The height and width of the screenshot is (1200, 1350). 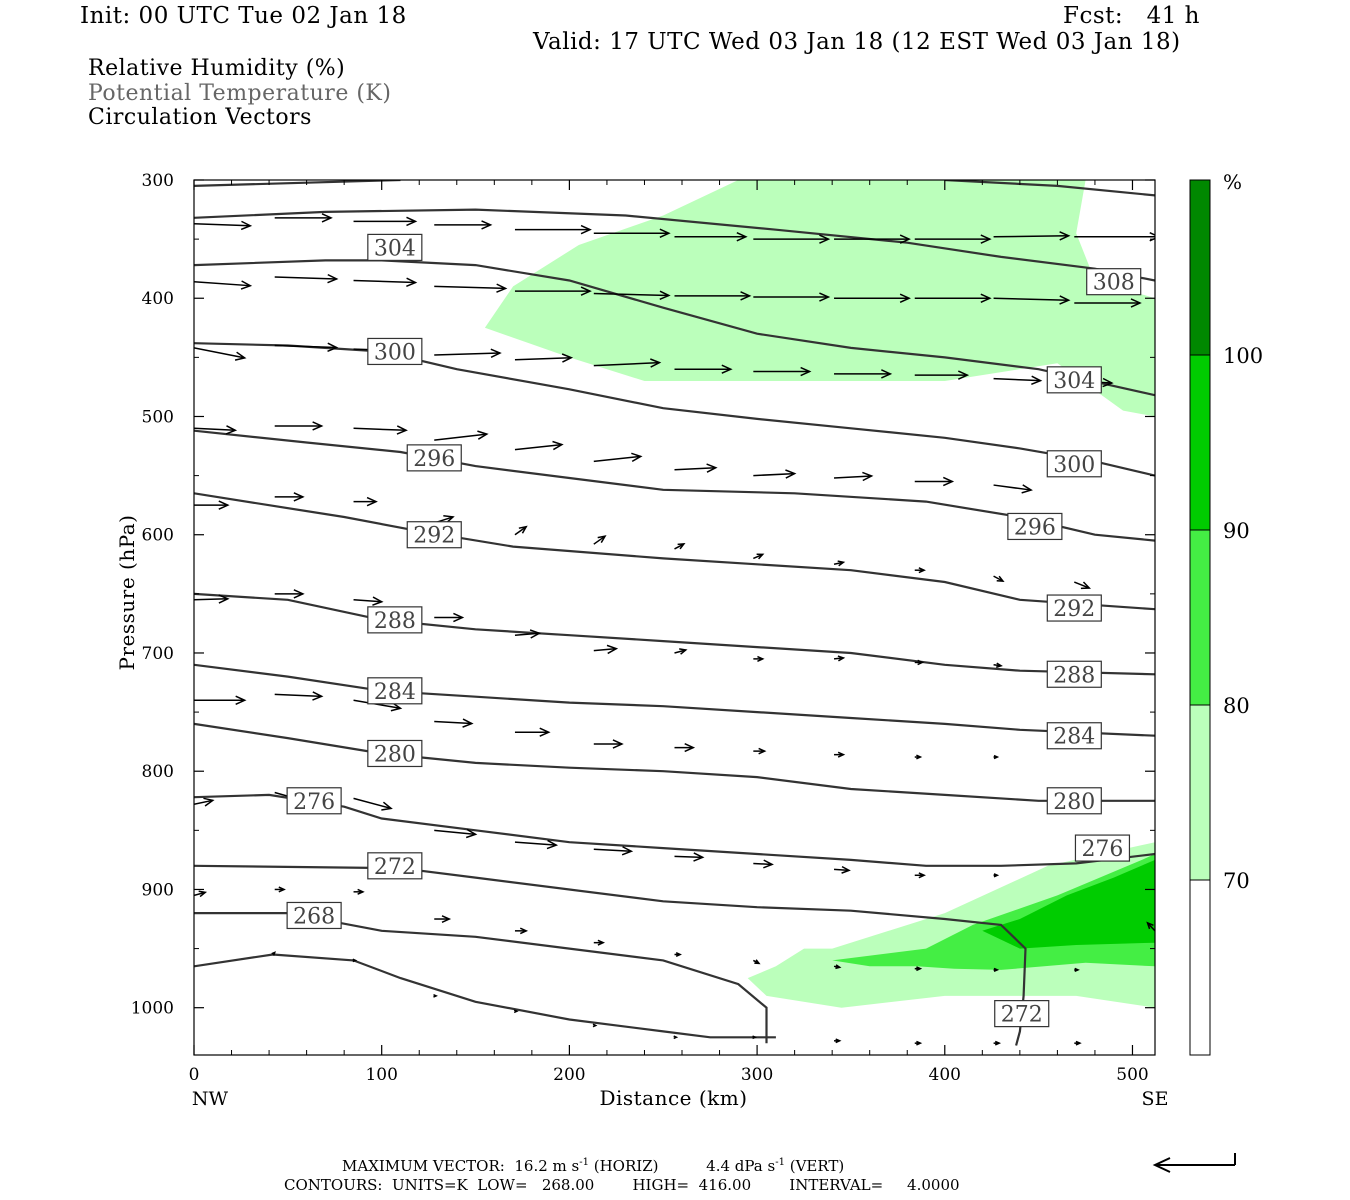 I want to click on field-label-vectors: Circulation Vectors, so click(x=200, y=117).